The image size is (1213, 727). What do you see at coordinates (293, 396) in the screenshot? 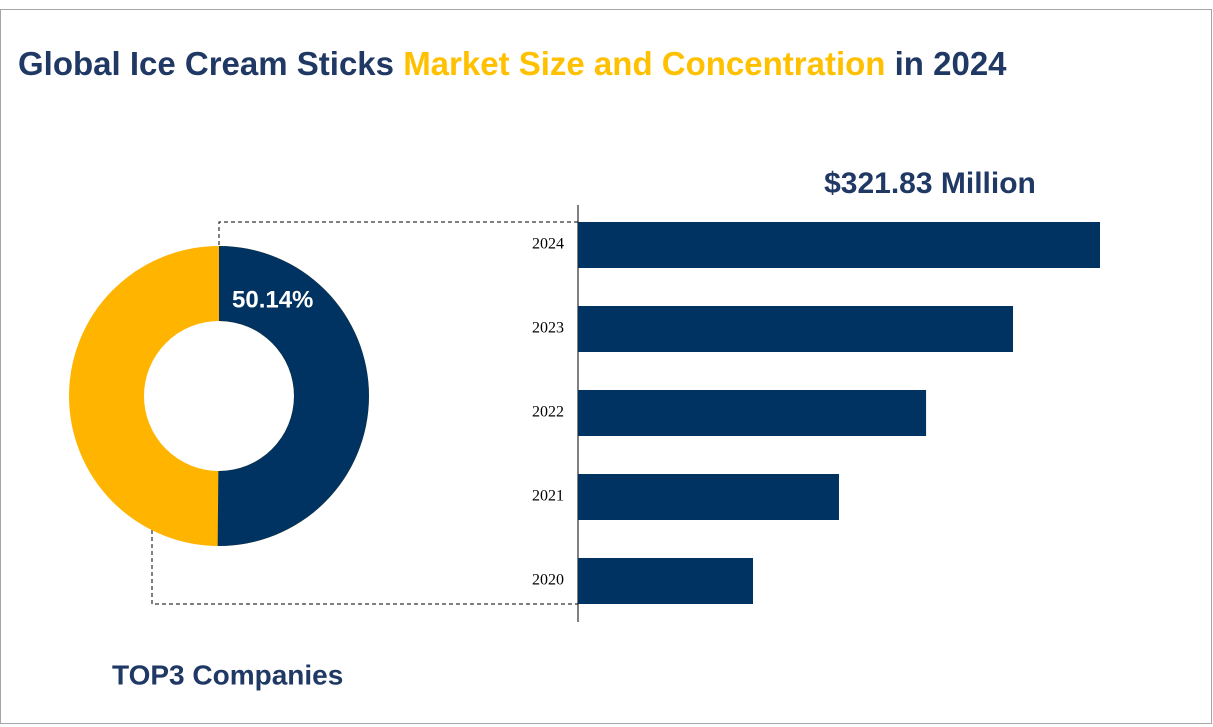
I see `donut-segment` at bounding box center [293, 396].